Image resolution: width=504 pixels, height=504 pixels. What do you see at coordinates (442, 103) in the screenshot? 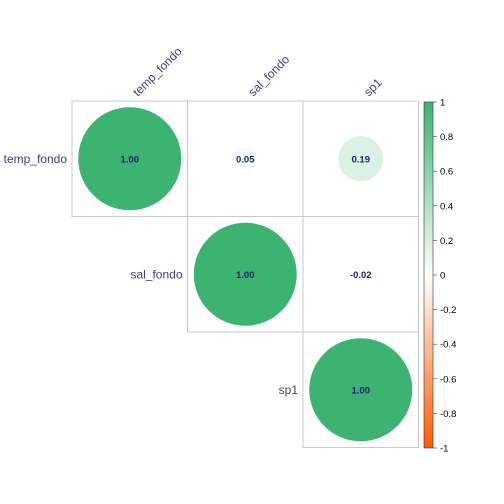
I see `colorbar-tick-label: 1` at bounding box center [442, 103].